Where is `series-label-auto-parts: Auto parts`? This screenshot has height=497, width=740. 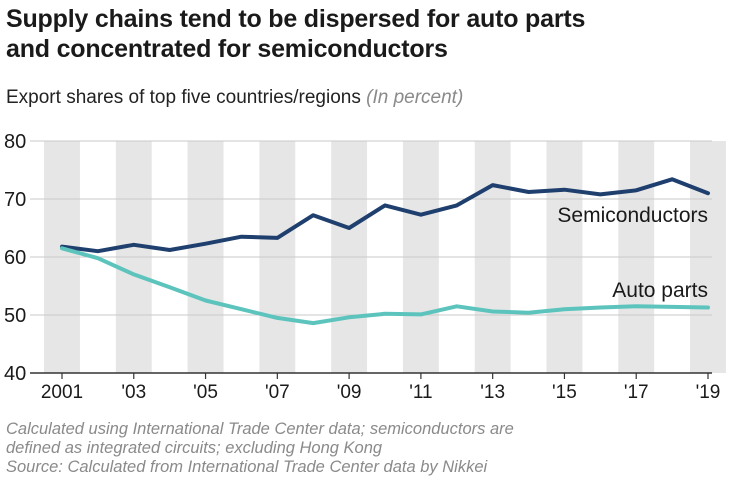
series-label-auto-parts: Auto parts is located at coordinates (660, 290).